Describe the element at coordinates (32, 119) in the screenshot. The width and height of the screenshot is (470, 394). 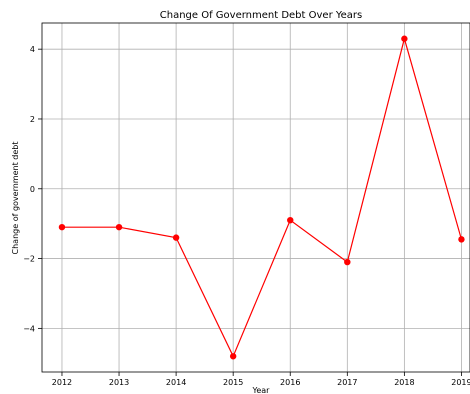
I see `y-tick-label: 2` at that location.